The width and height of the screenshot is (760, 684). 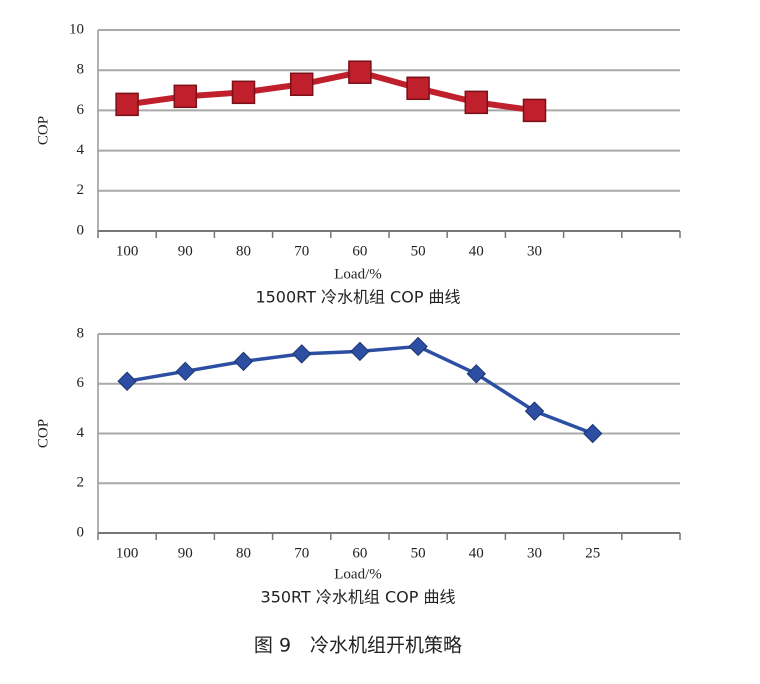 I want to click on chart-title: 350RT 冷水机组 COP 曲线, so click(x=358, y=597).